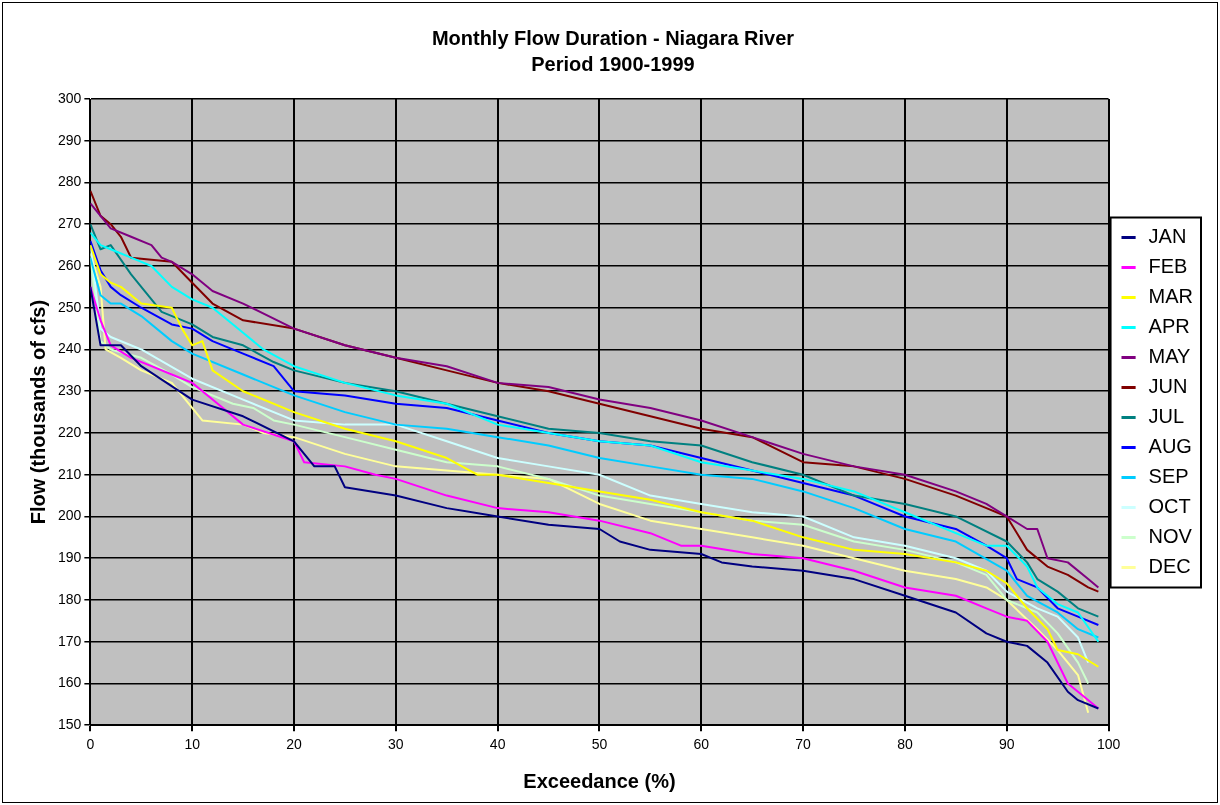 The image size is (1220, 805). I want to click on x-tick-label: 0, so click(90, 744).